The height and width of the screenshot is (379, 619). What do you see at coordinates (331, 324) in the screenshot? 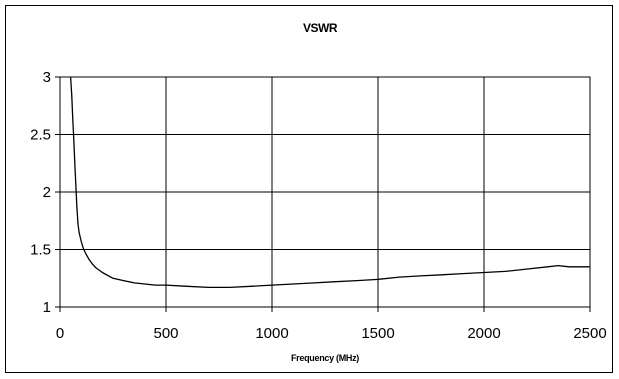
I see `x-axis-ticks: 0 500 1000 1500 2000 2500` at bounding box center [331, 324].